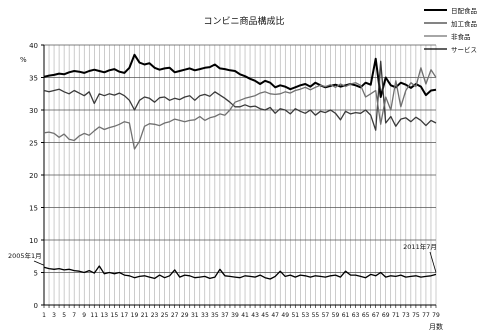 This screenshot has width=488, height=332. What do you see at coordinates (84, 315) in the screenshot?
I see `x-tick-label: 9` at bounding box center [84, 315].